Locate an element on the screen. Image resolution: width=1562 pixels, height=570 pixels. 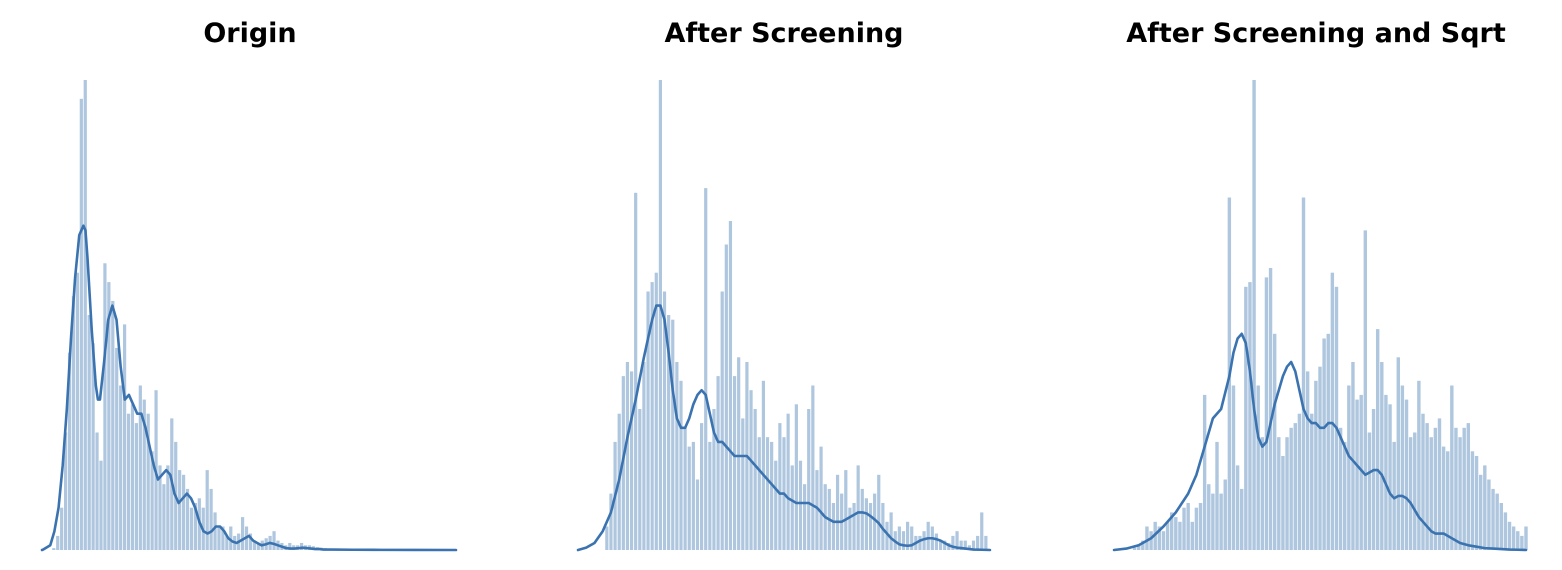
kde-line is located at coordinates (1320, 442).